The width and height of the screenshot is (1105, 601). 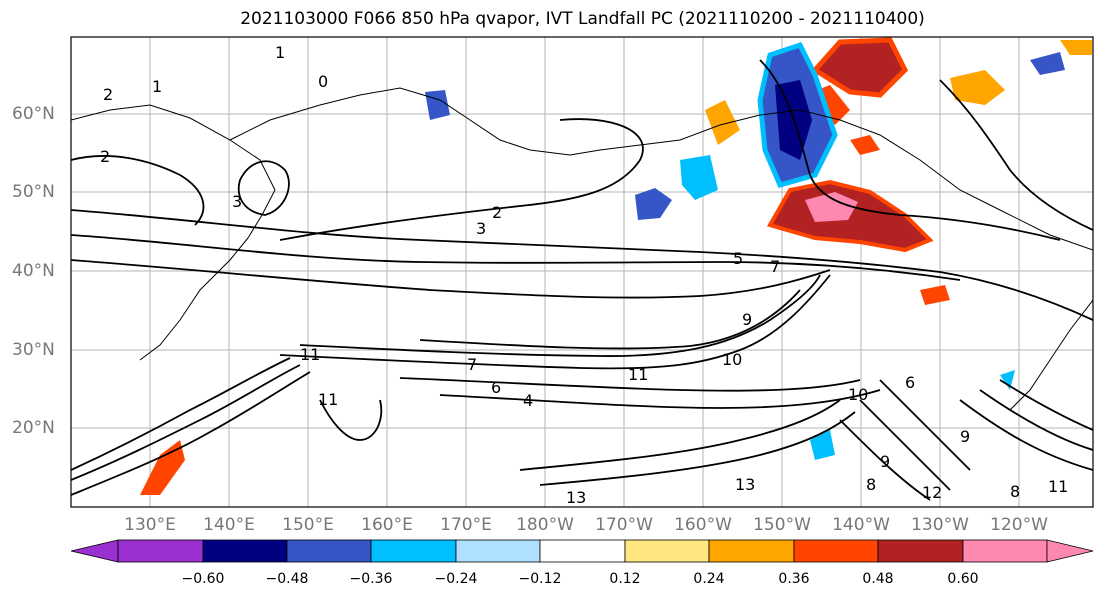 I want to click on colorbar-tick: −0.48, so click(x=287, y=579).